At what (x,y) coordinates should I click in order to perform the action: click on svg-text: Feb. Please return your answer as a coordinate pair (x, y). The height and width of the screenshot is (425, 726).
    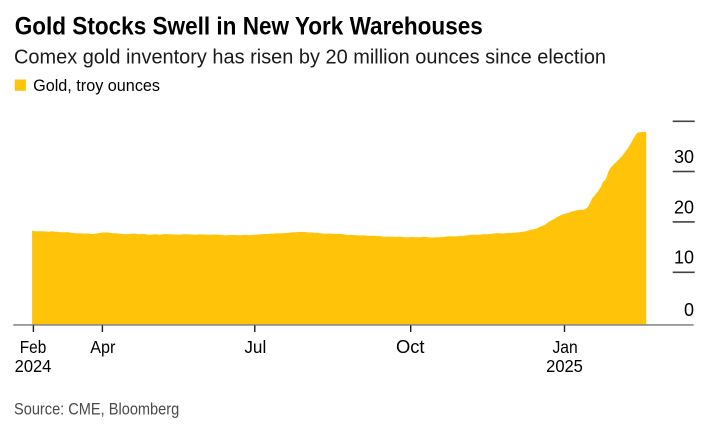
    Looking at the image, I should click on (33, 347).